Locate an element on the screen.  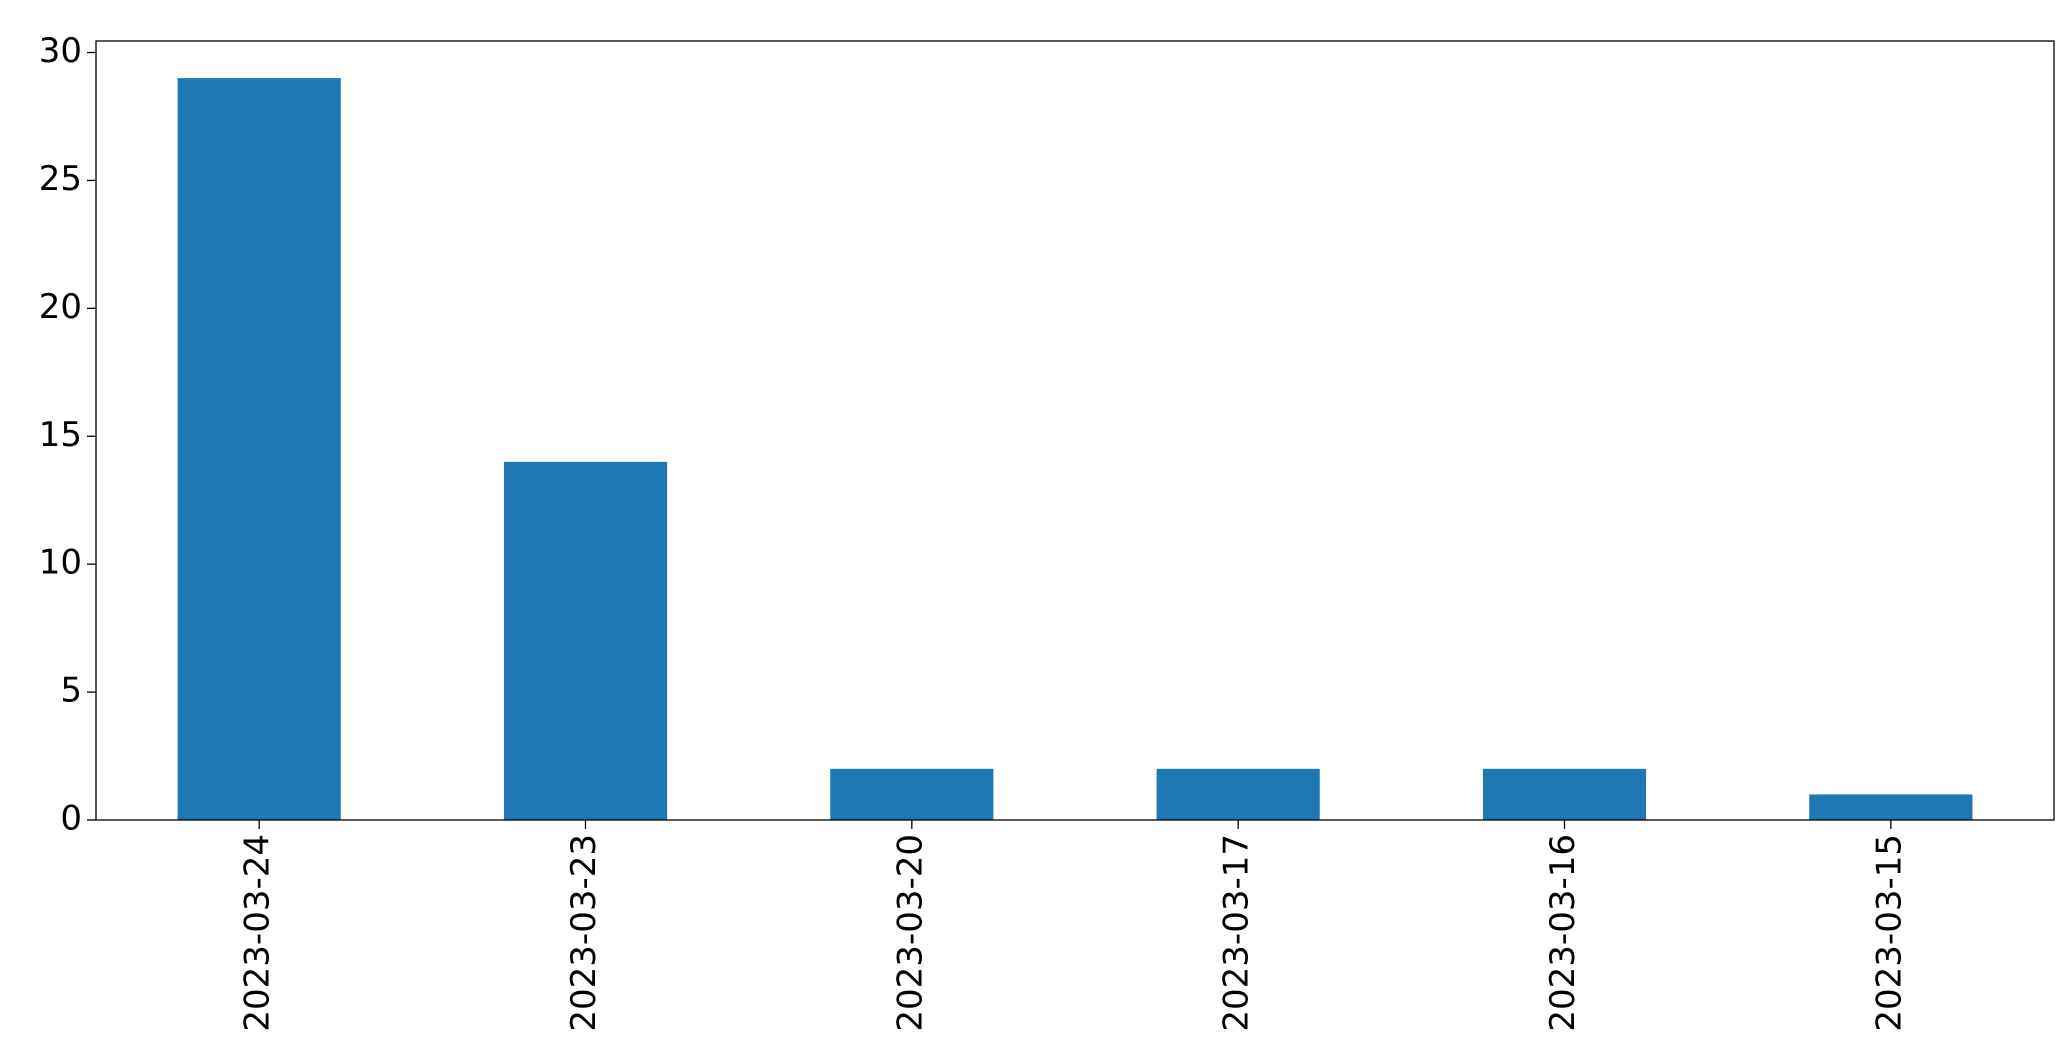
y-tick-label: 0 is located at coordinates (71, 819).